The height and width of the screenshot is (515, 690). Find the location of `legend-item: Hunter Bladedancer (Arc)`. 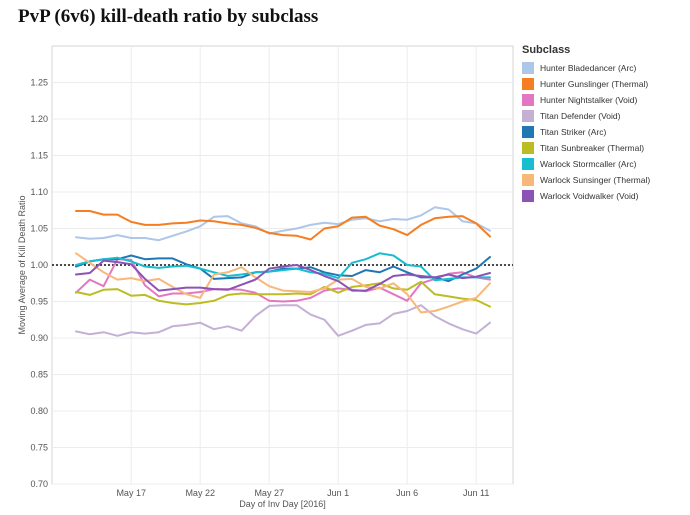

legend-item: Hunter Bladedancer (Arc) is located at coordinates (604, 68).